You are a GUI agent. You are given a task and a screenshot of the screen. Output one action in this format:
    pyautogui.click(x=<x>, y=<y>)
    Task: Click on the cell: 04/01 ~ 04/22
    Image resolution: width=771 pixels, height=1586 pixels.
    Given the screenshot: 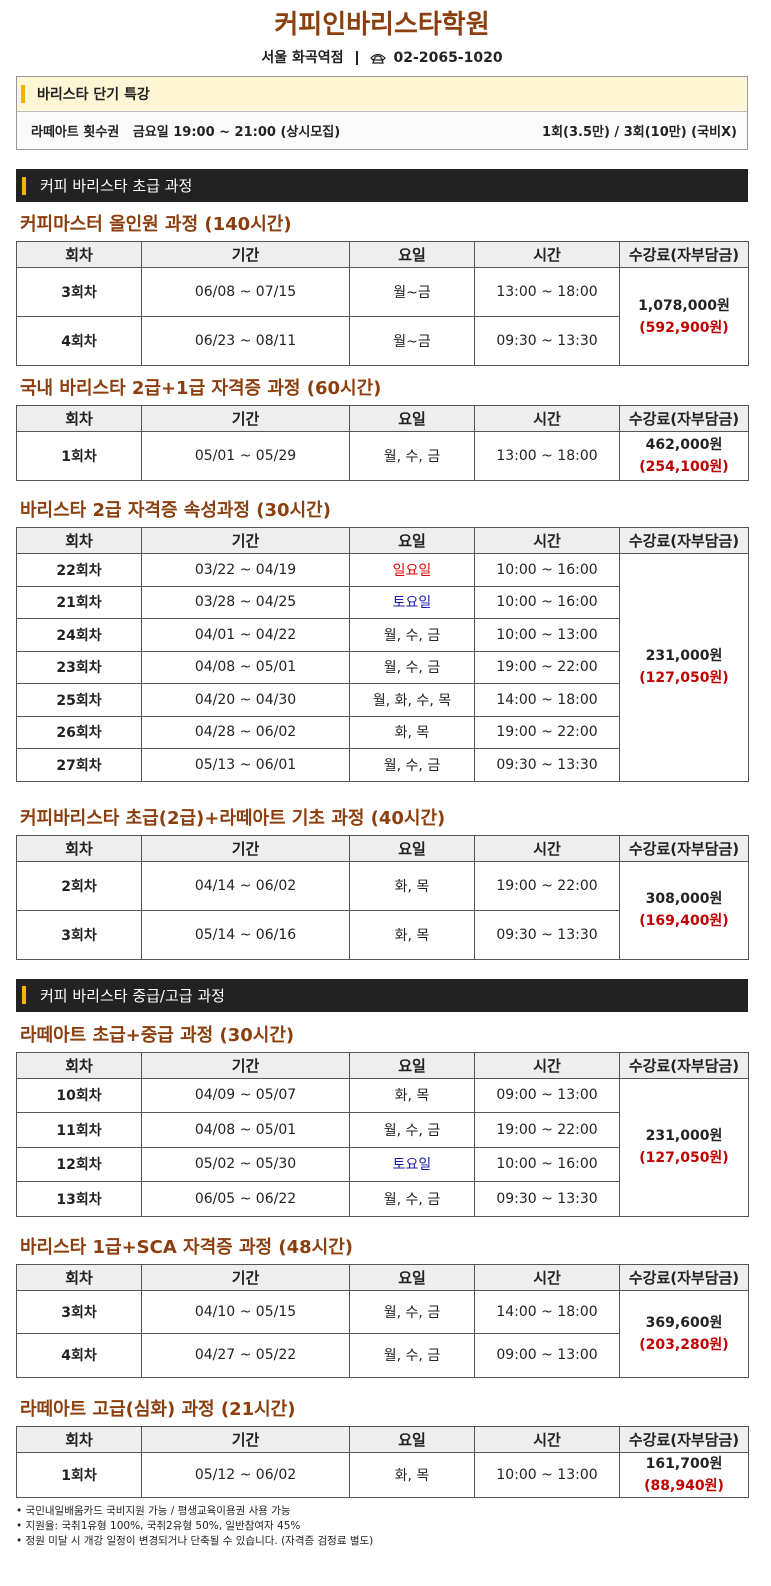 What is the action you would take?
    pyautogui.click(x=245, y=635)
    